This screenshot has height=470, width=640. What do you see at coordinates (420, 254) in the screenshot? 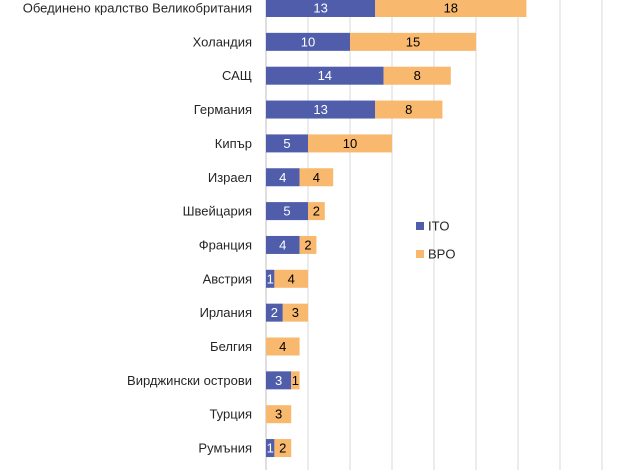
I see `legend-swatch-bpo` at bounding box center [420, 254].